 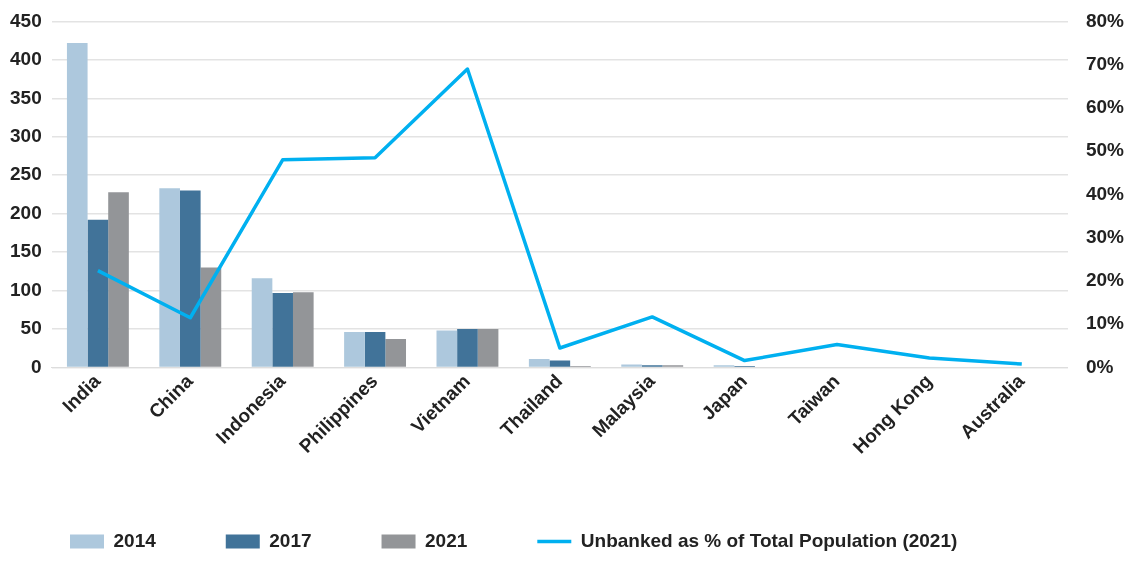 What do you see at coordinates (1105, 150) in the screenshot?
I see `y2-tick-label: 50%` at bounding box center [1105, 150].